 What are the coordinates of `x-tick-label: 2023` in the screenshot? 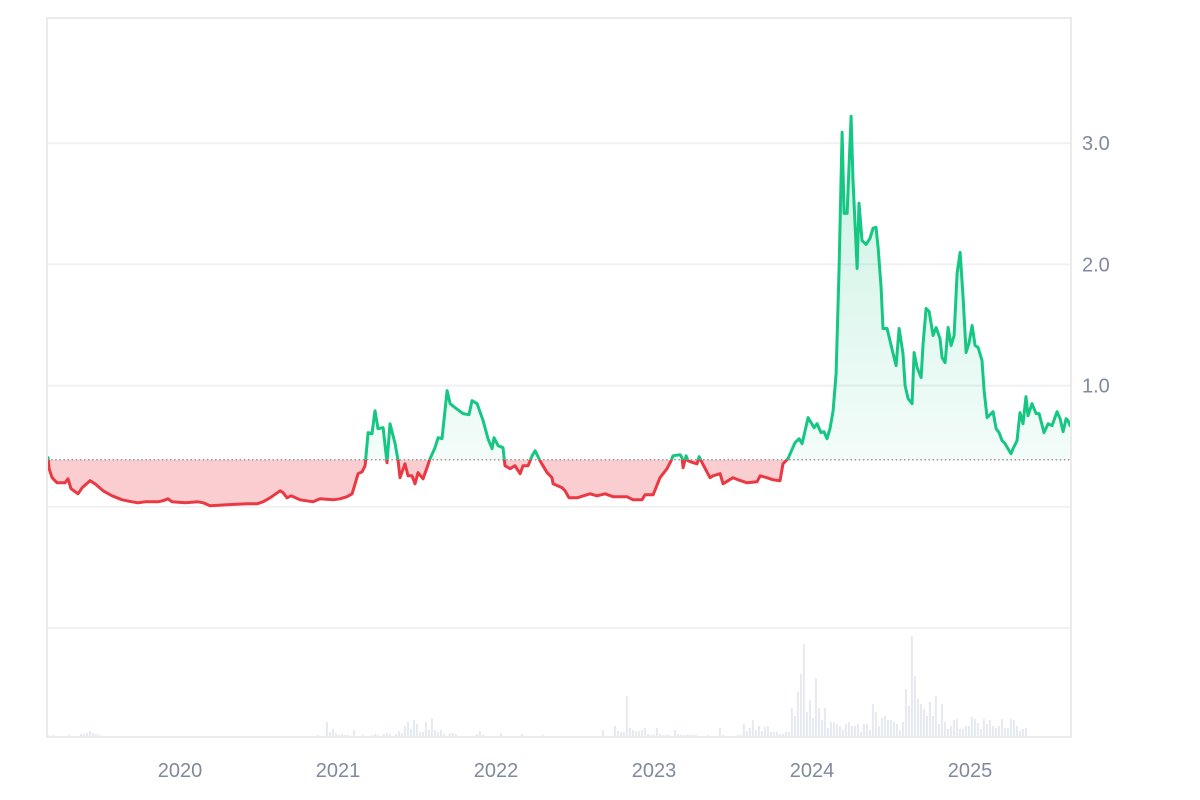 It's located at (654, 771).